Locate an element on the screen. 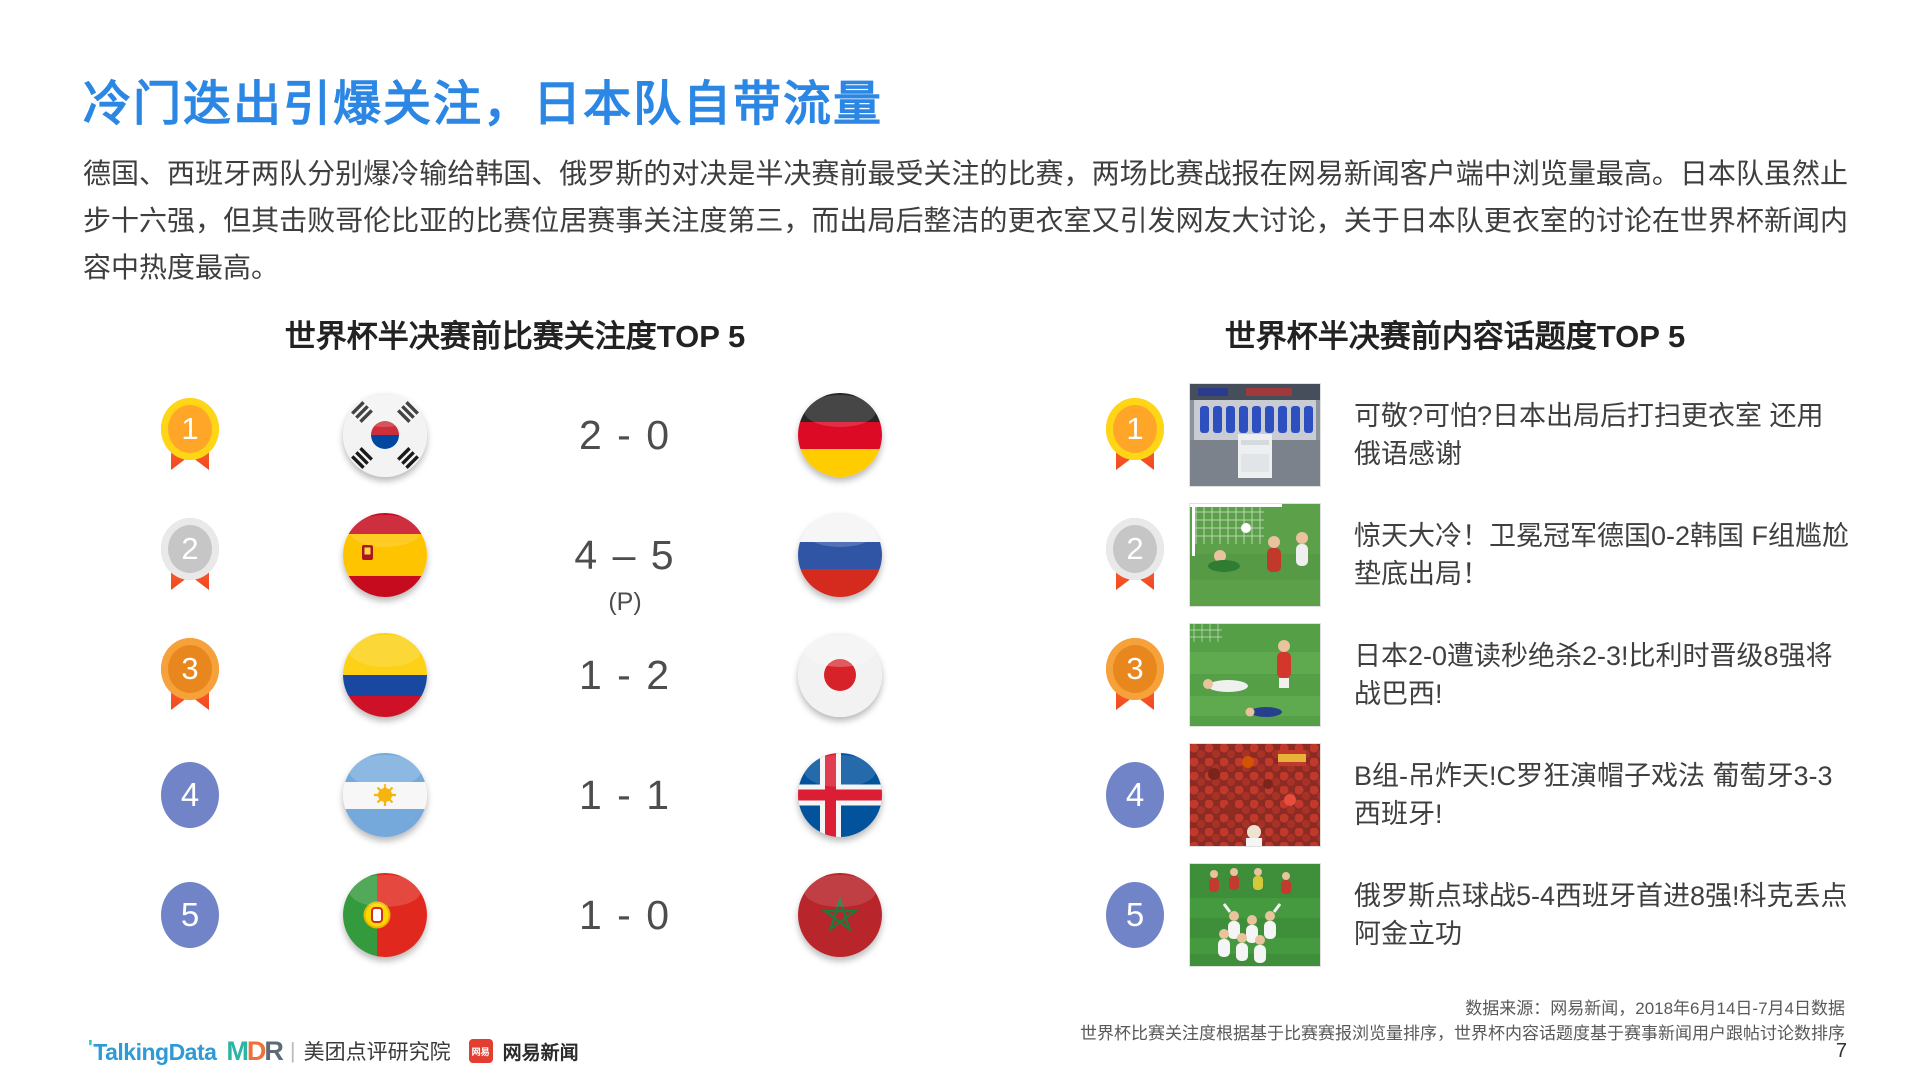 The image size is (1921, 1080). topic-row-3: 3 日本2-0遭读秒绝杀2-3!比利时晋级8强将战巴 is located at coordinates (1465, 675).